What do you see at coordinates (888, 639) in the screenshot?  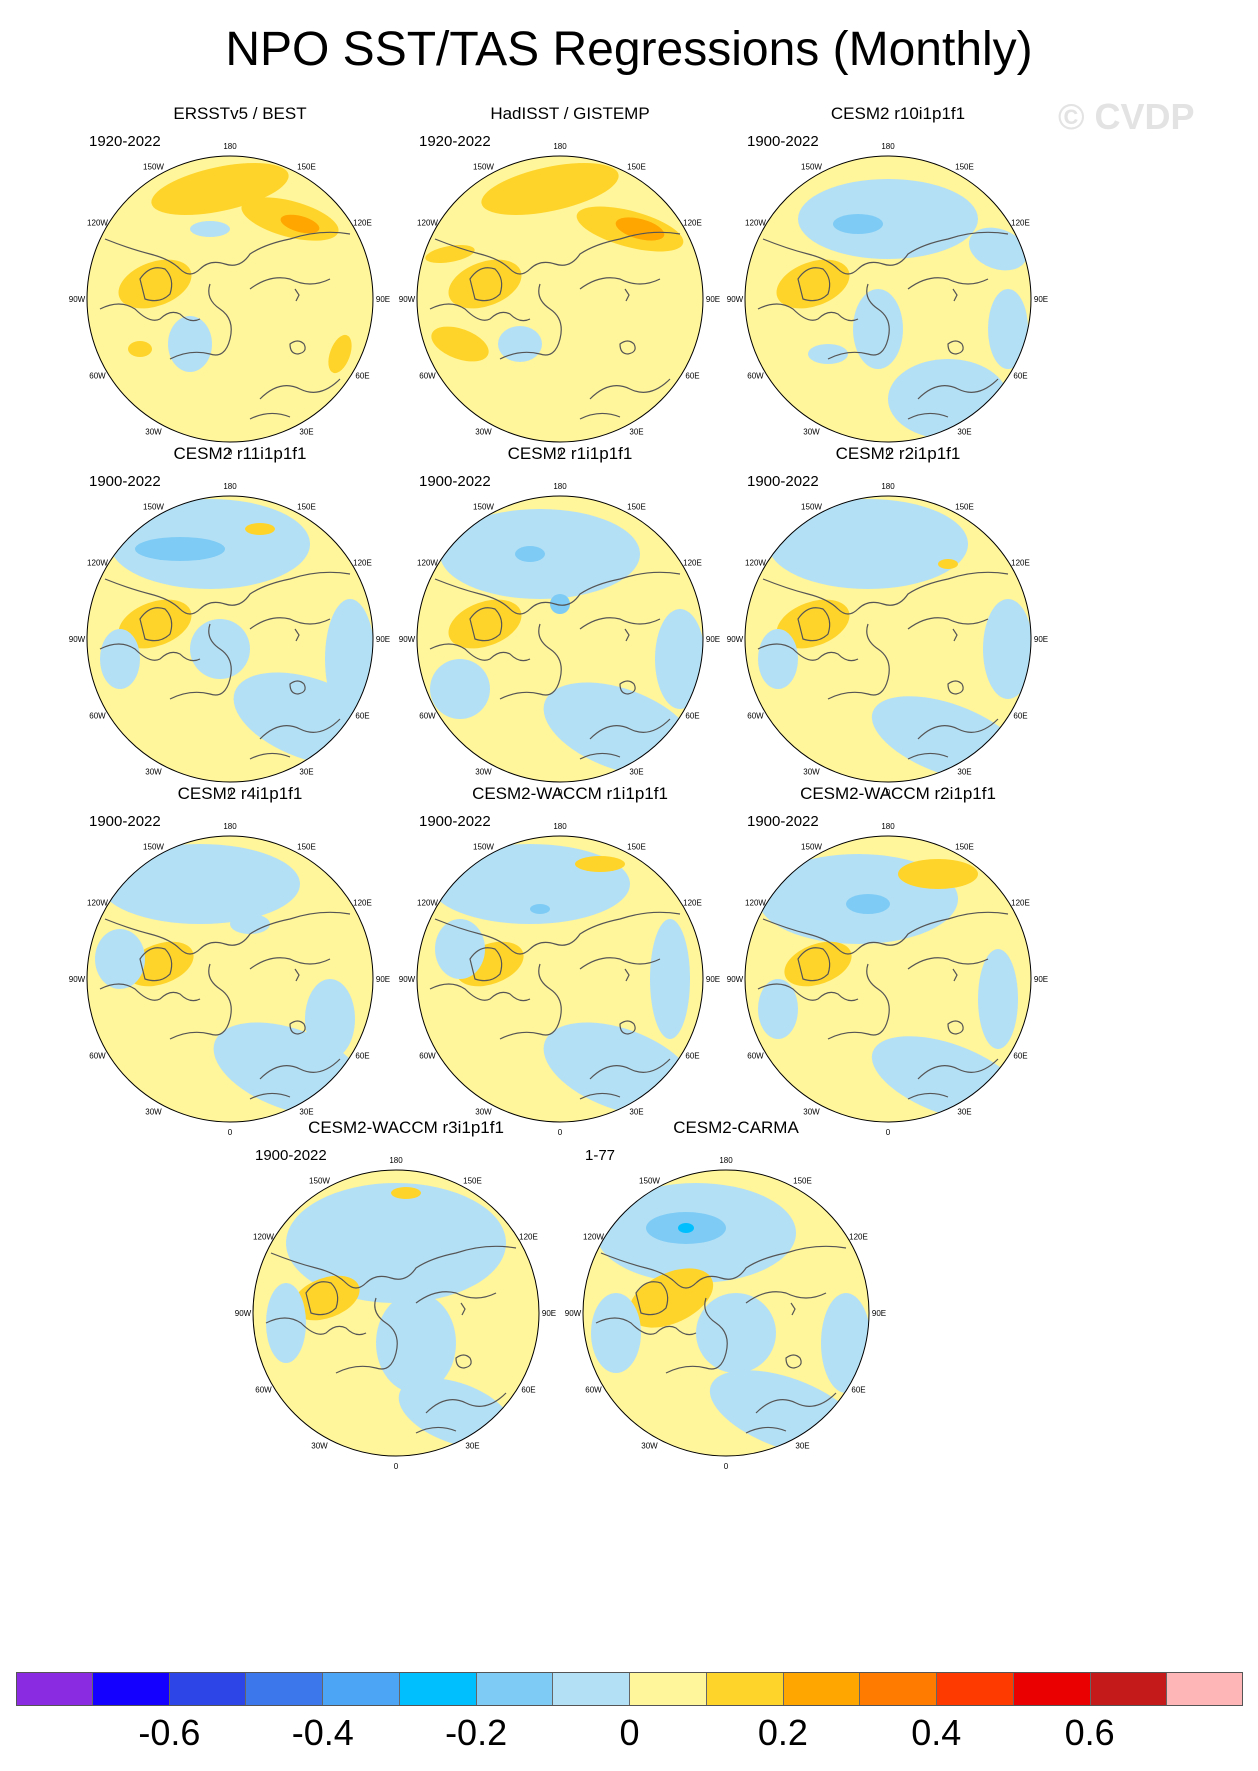 I see `map-border` at bounding box center [888, 639].